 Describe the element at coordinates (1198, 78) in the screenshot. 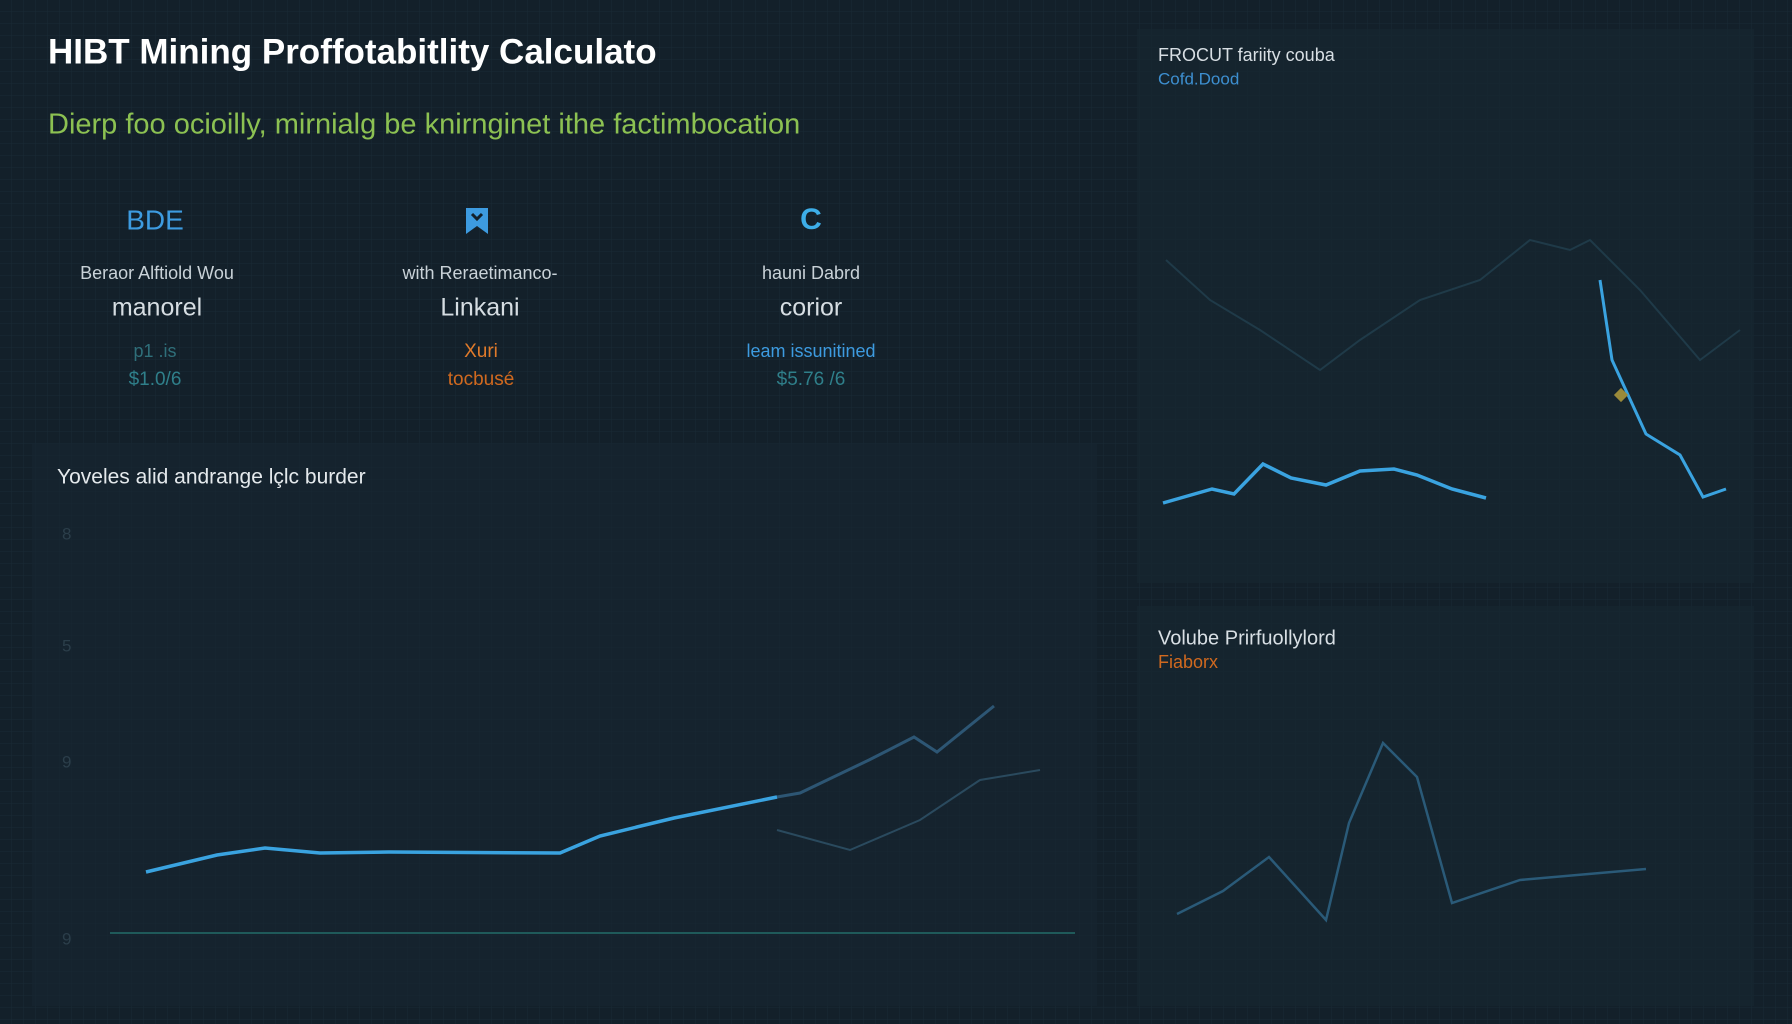

I see `panel-subtitle: Cofd.Dood` at that location.